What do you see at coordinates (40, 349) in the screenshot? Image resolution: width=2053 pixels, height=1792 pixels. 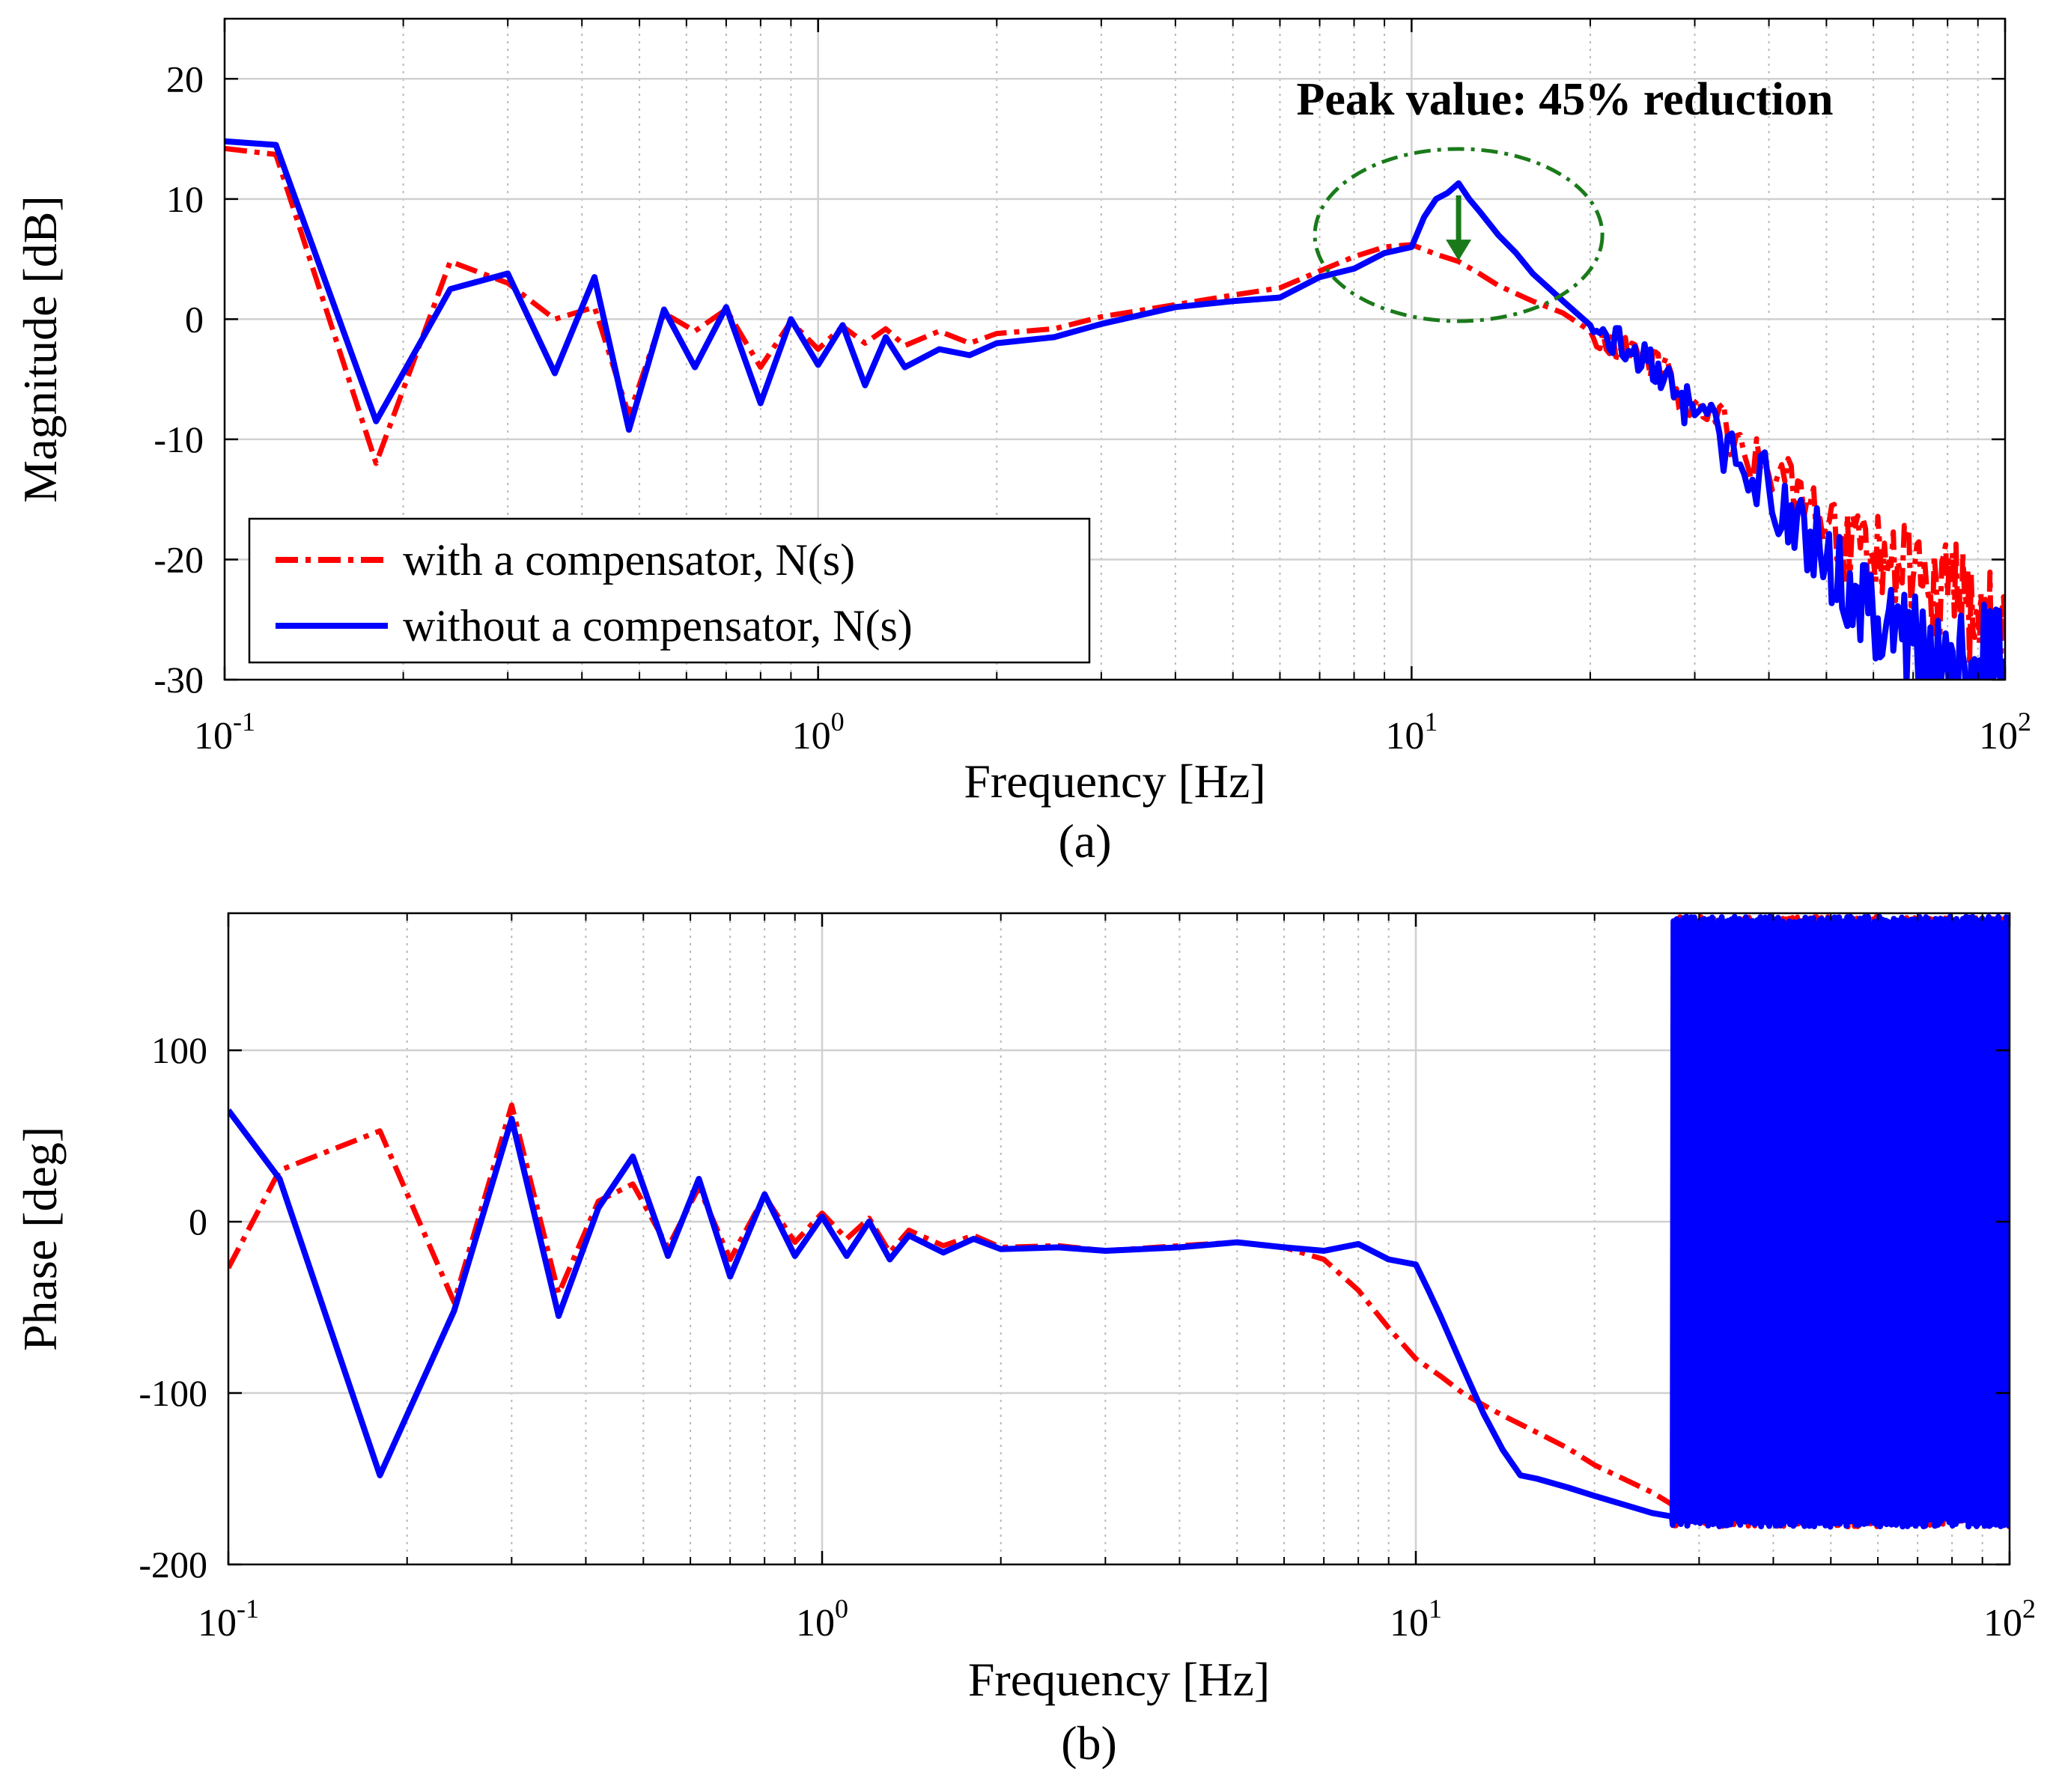 I see `y-axis-label: Magnitude [dB]` at bounding box center [40, 349].